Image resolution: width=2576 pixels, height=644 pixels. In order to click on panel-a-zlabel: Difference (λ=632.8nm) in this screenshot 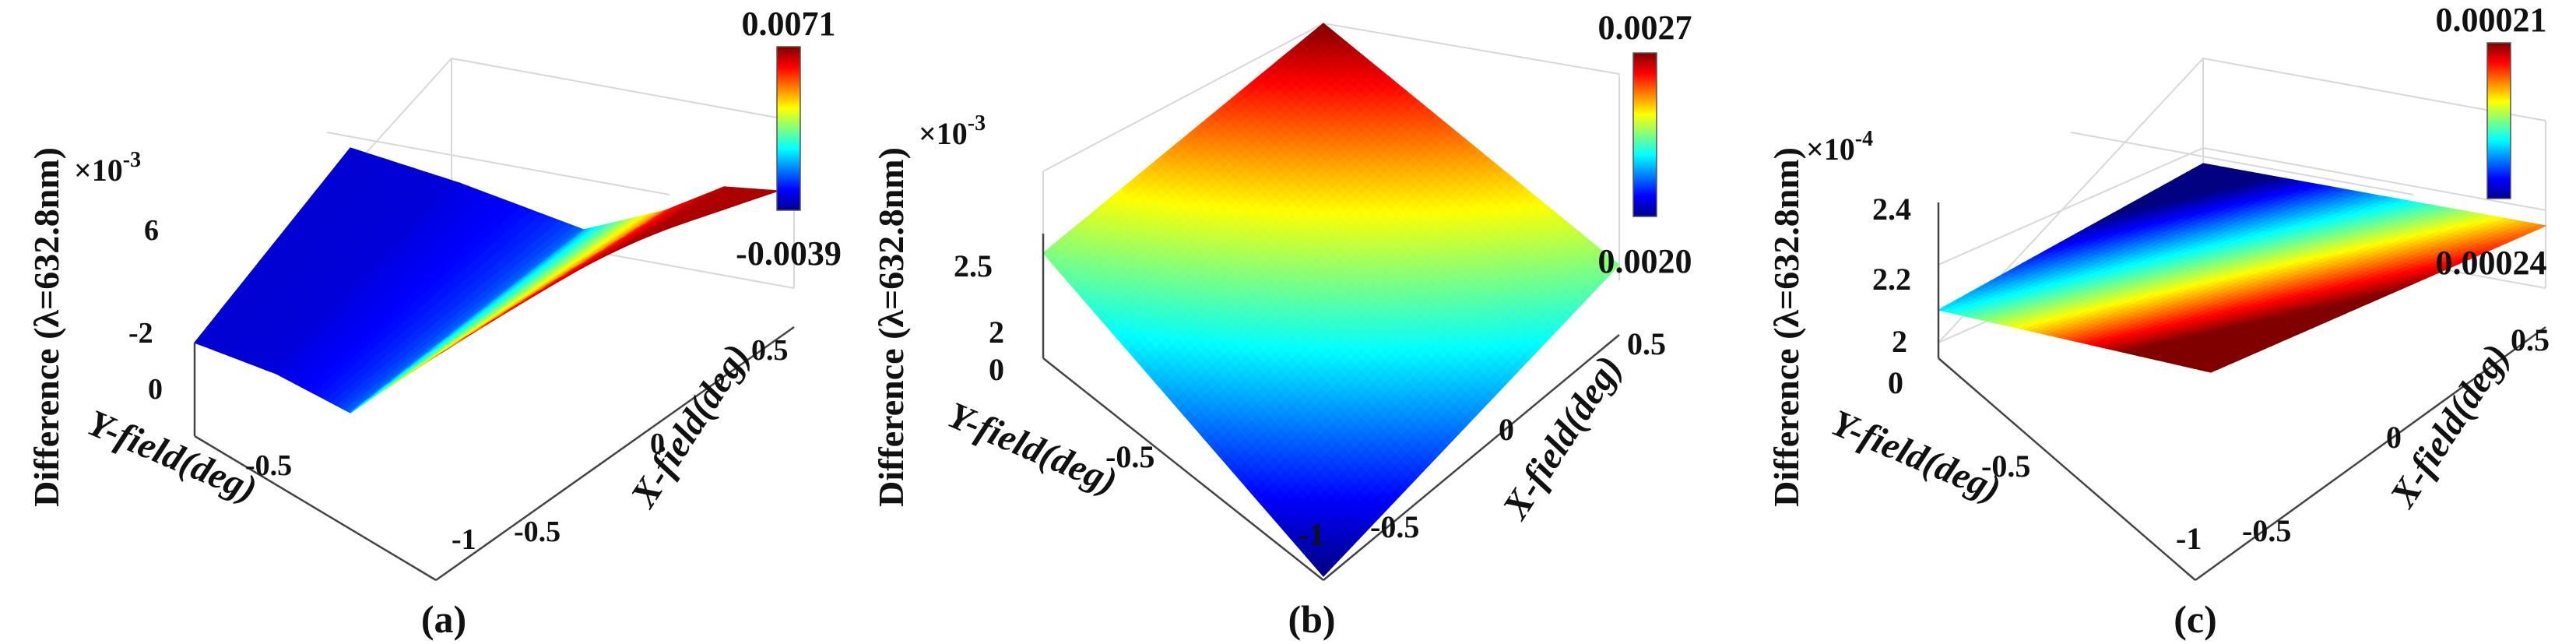, I will do `click(46, 327)`.